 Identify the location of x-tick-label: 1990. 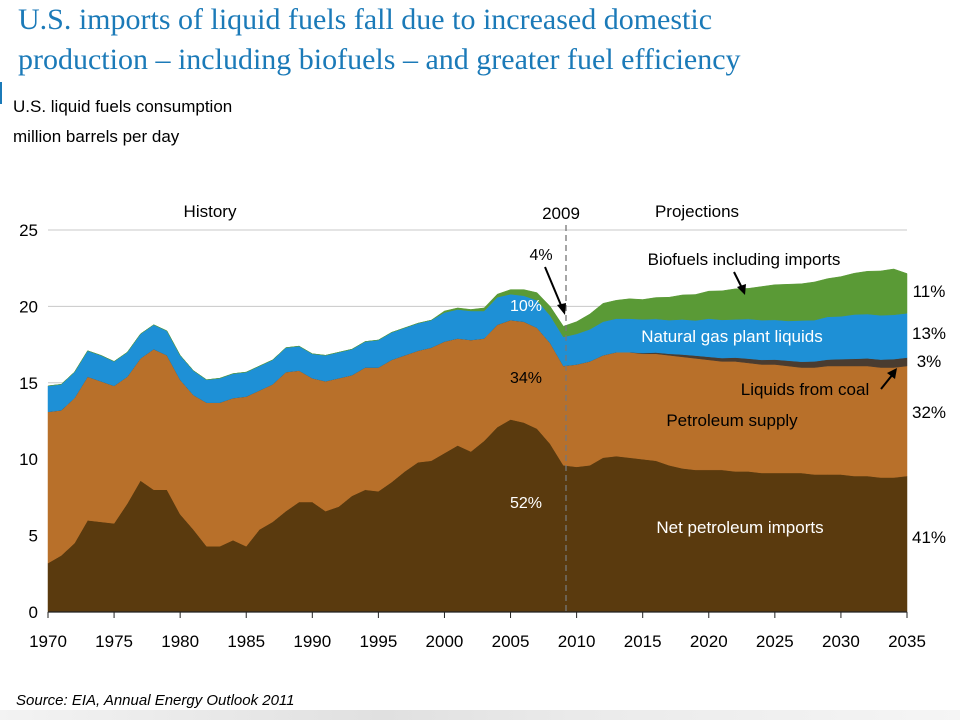
(312, 641).